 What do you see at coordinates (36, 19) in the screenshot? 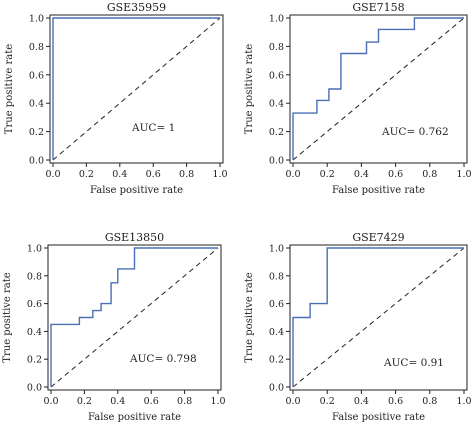
I see `y-tick-label-1: 1.0` at bounding box center [36, 19].